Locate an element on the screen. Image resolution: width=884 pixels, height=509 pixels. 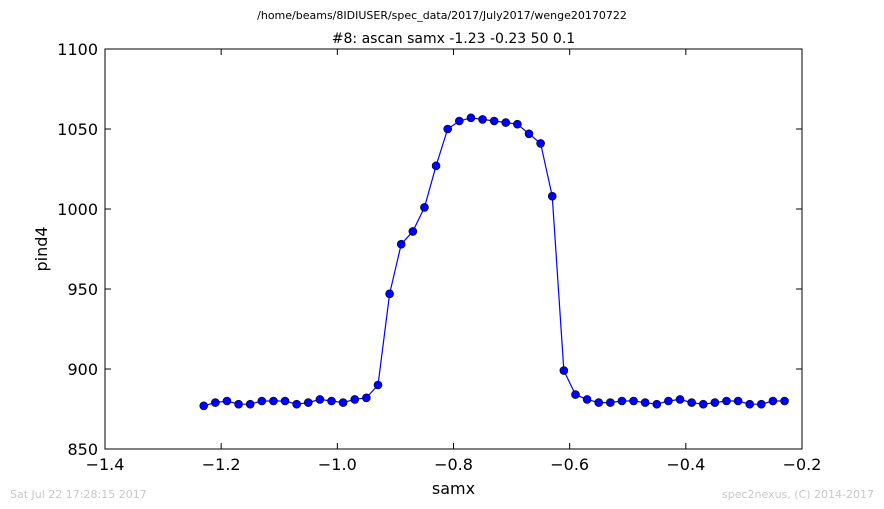
x-axis-label: samx is located at coordinates (453, 488).